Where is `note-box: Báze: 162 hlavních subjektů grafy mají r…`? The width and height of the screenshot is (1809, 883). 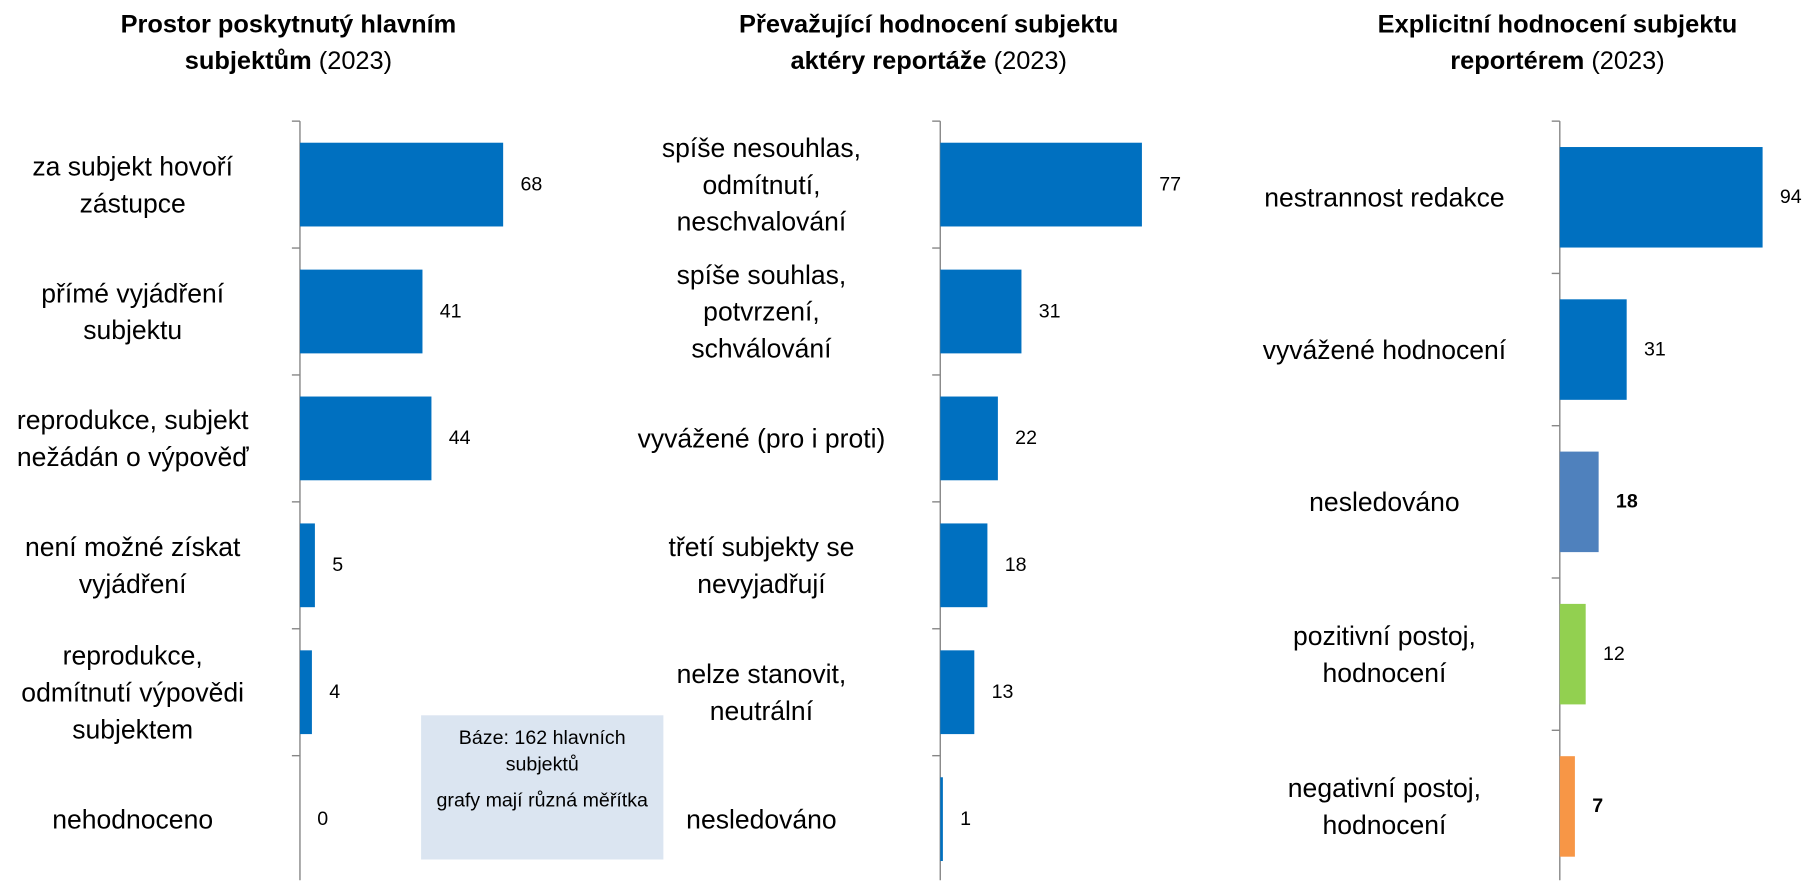 note-box: Báze: 162 hlavních subjektů grafy mají r… is located at coordinates (542, 787).